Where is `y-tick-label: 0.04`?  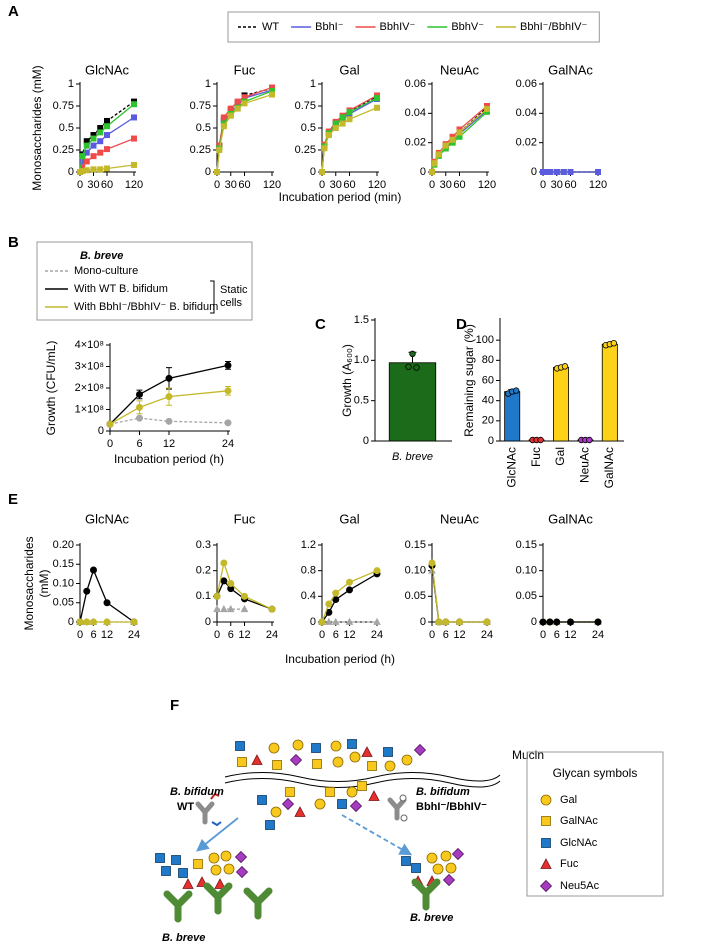
y-tick-label: 0.04 is located at coordinates (415, 113).